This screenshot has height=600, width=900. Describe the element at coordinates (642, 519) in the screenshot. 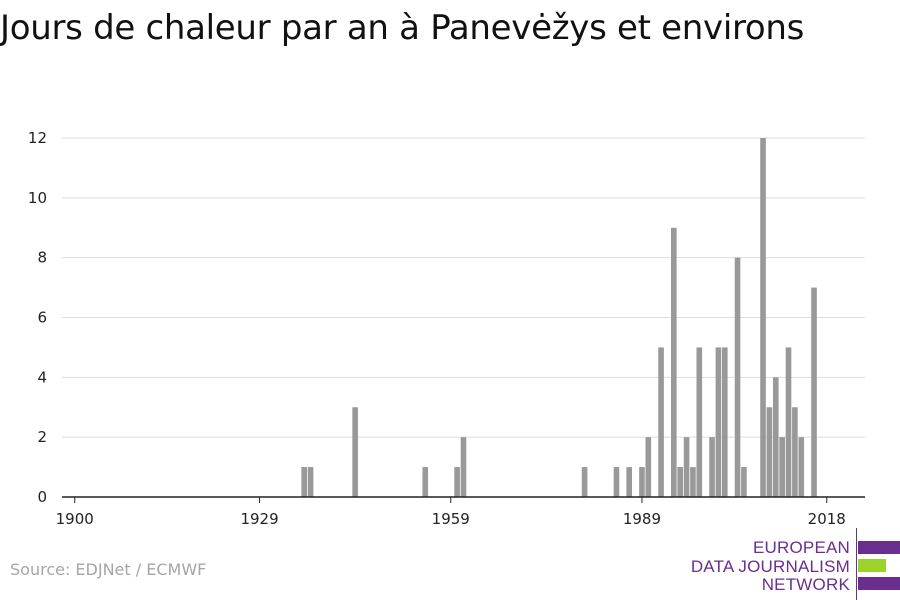

I see `x-tick-label: 1989` at that location.